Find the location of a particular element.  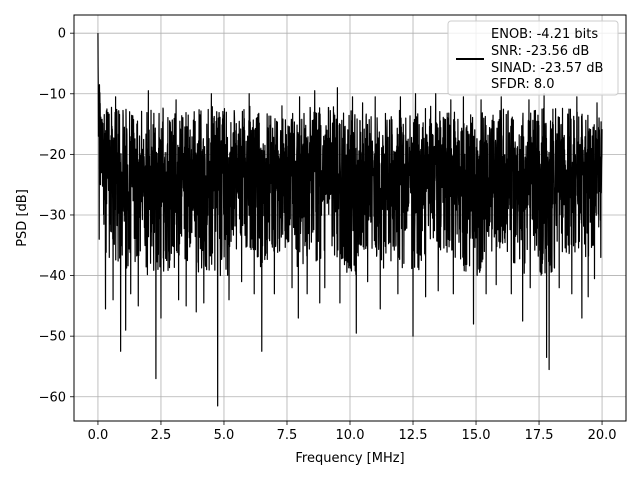

x-tick-label: 5.0 is located at coordinates (224, 435).